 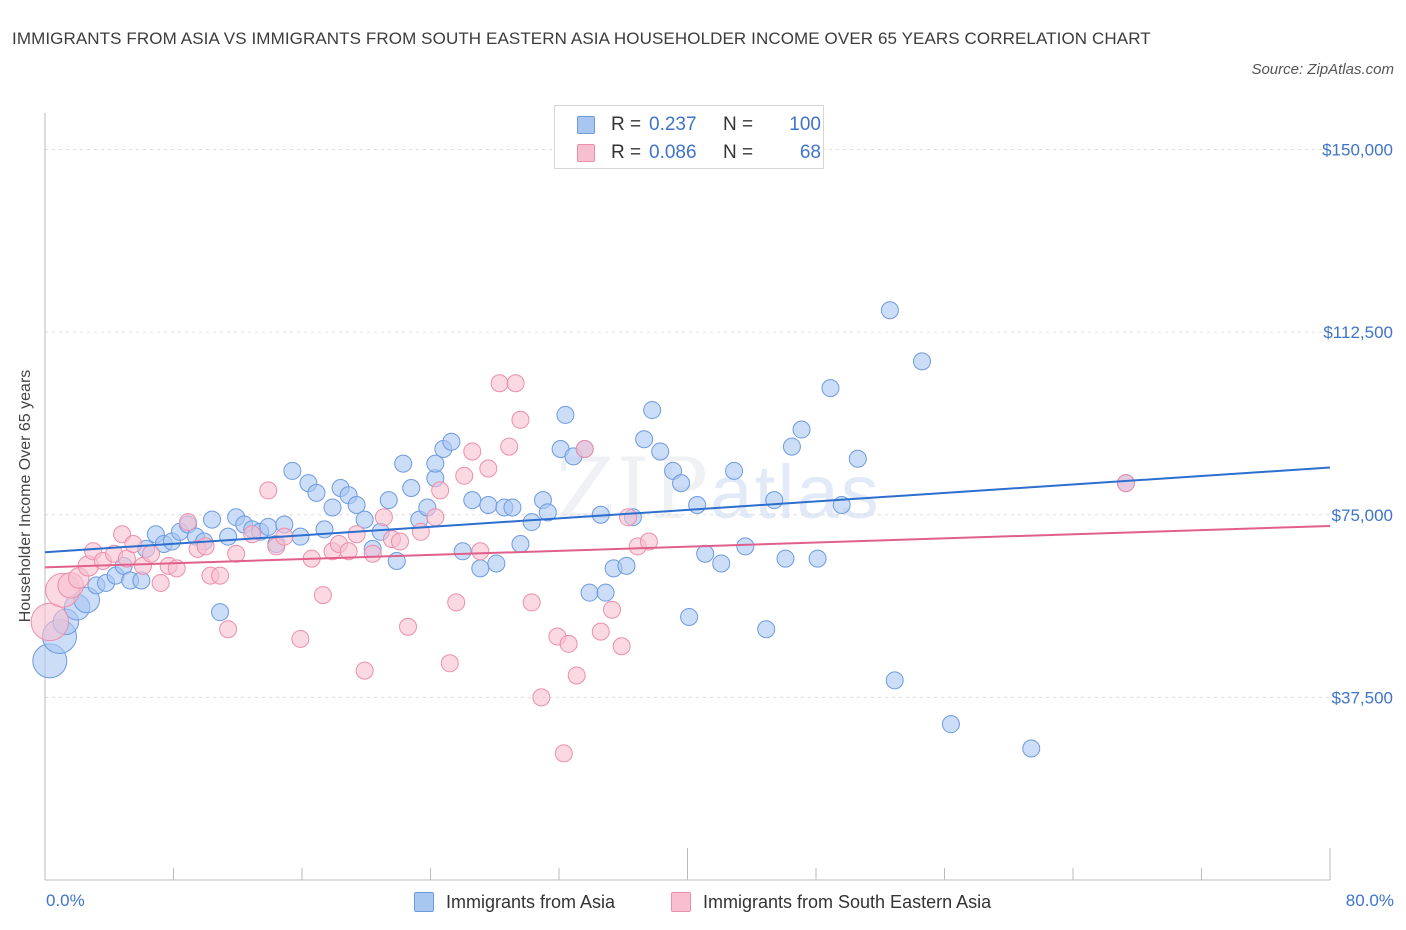 I want to click on asia-trend-line, so click(x=687, y=510).